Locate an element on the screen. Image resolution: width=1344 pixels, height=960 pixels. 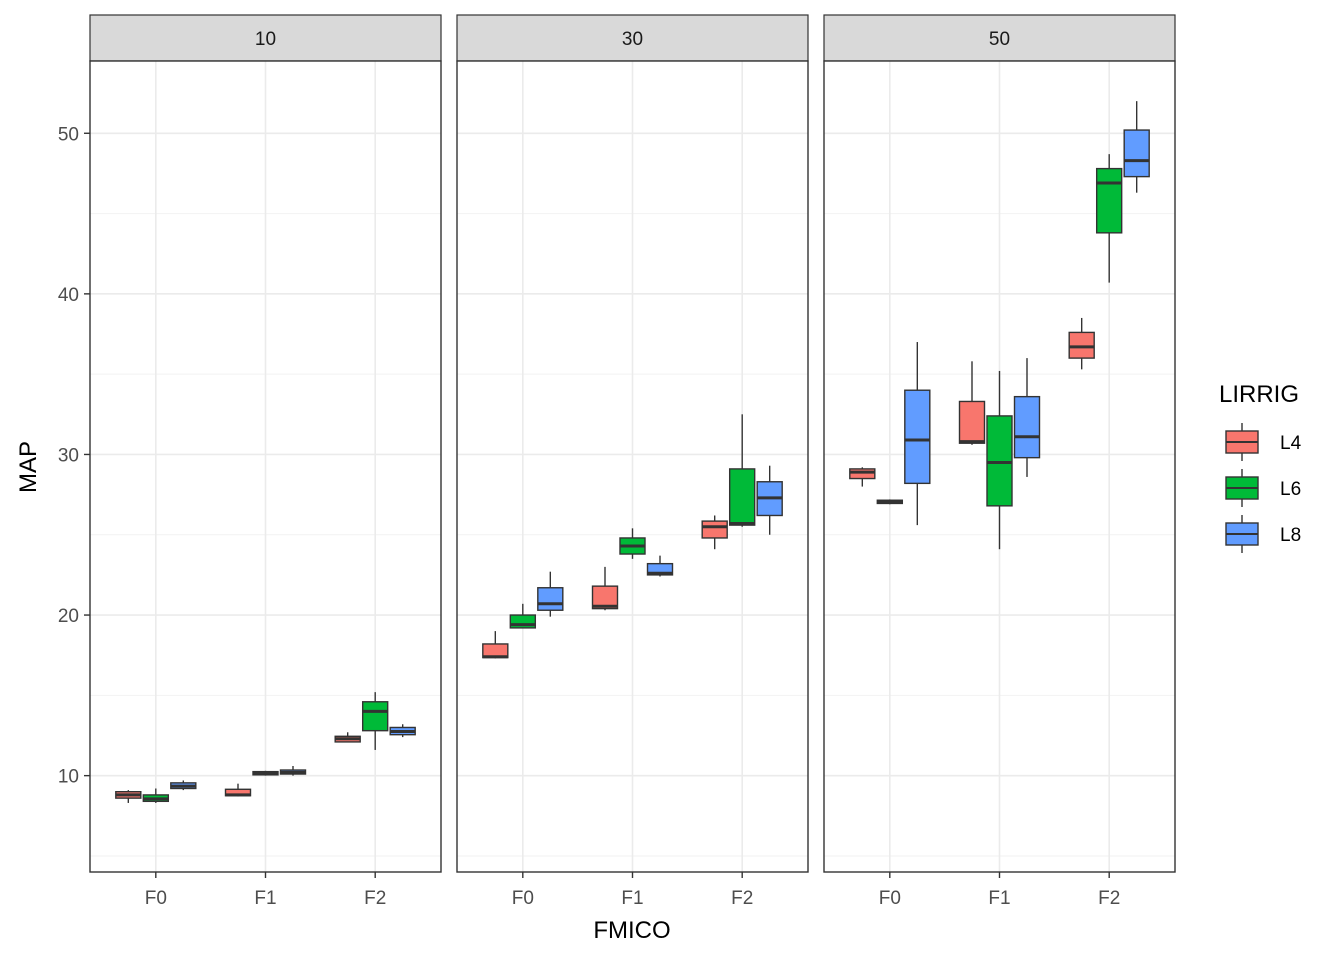
legend-label: L4 is located at coordinates (1291, 443).